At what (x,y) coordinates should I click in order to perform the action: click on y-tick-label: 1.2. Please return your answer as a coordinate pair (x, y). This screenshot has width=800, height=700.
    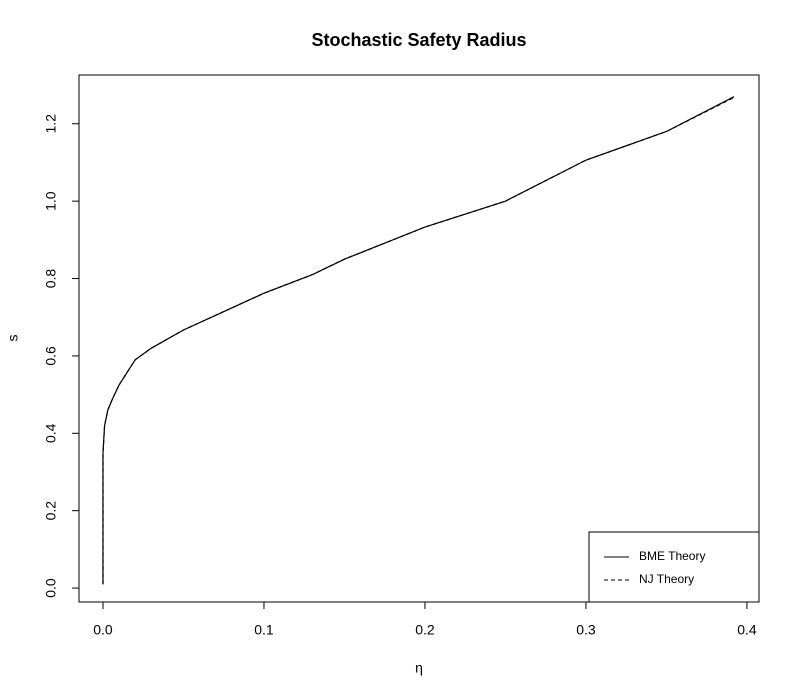
    Looking at the image, I should click on (51, 124).